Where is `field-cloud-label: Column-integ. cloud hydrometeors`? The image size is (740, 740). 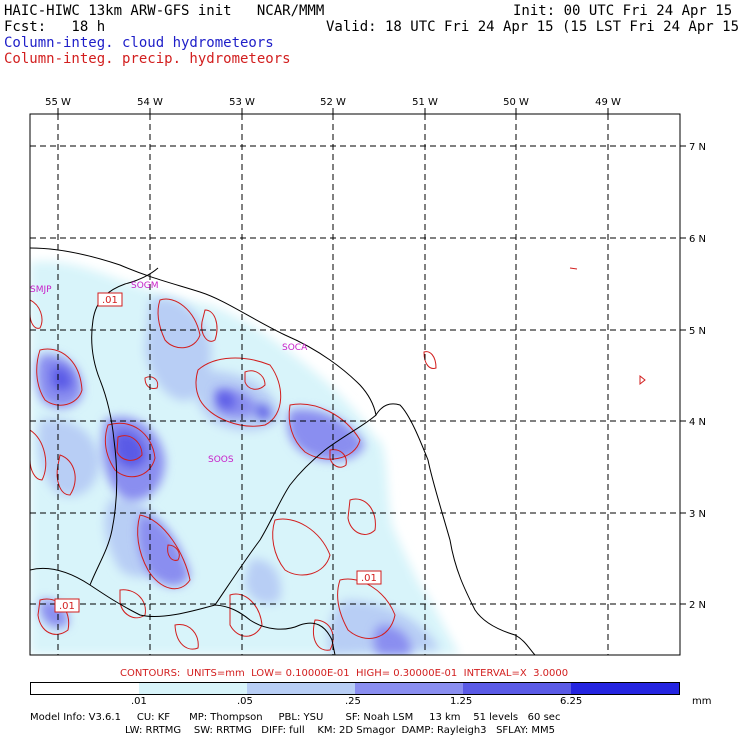
field-cloud-label: Column-integ. cloud hydrometeors is located at coordinates (139, 43).